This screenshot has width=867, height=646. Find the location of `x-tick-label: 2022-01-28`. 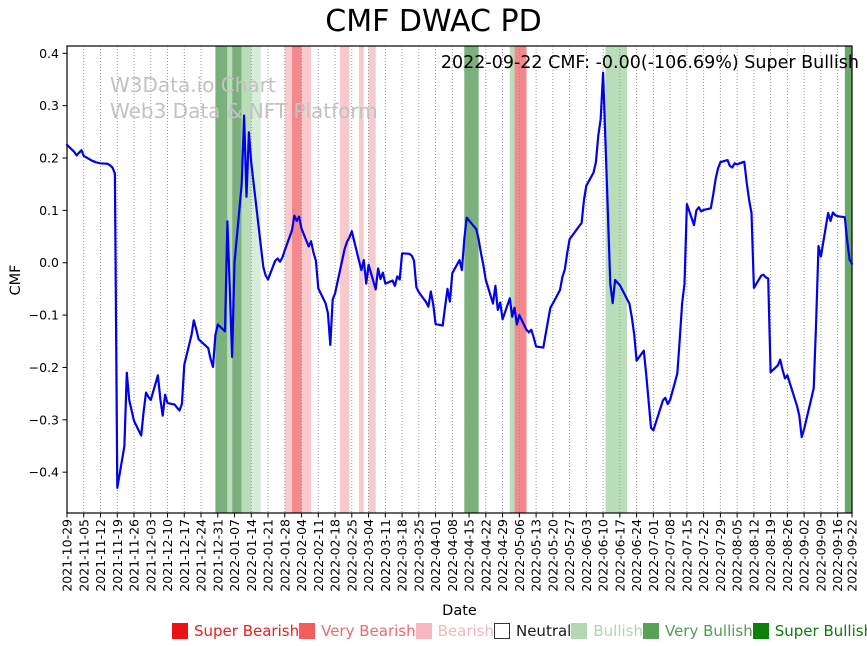

x-tick-label: 2022-01-28 is located at coordinates (284, 555).